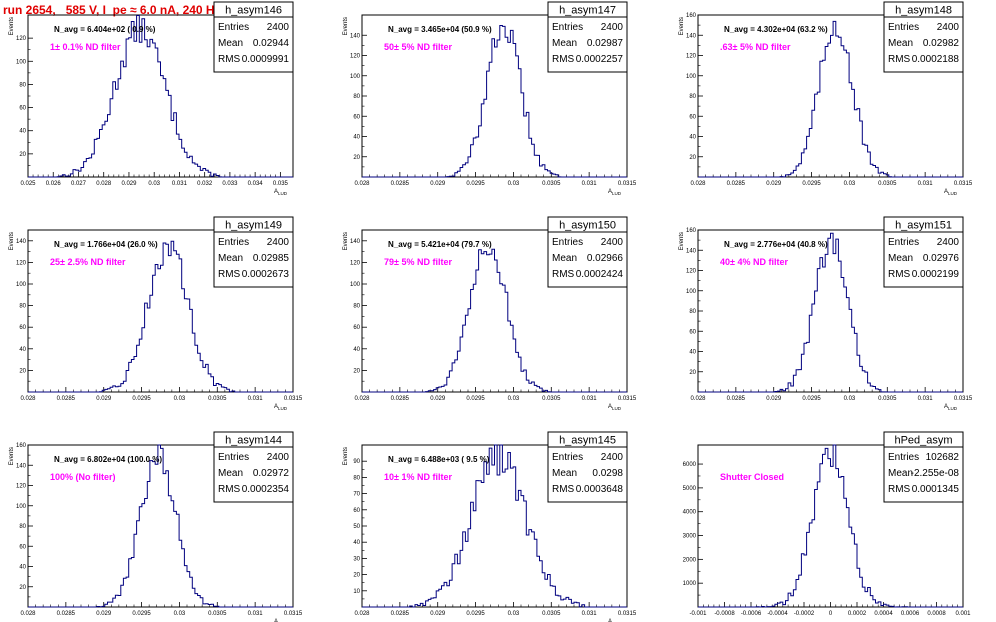 The width and height of the screenshot is (996, 622). Describe the element at coordinates (587, 441) in the screenshot. I see `stats-title: h_asym145` at that location.